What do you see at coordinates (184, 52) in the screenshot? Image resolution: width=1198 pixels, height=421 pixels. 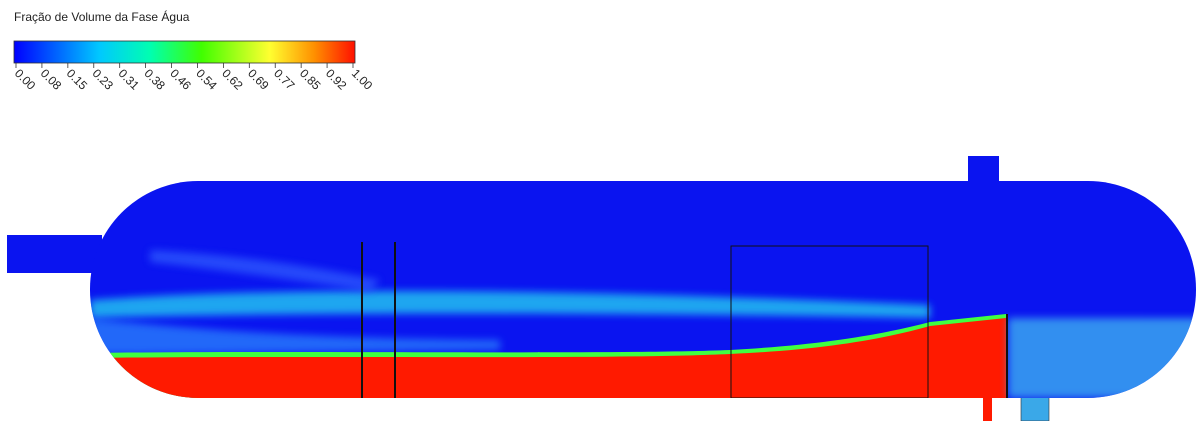 I see `colorbar` at bounding box center [184, 52].